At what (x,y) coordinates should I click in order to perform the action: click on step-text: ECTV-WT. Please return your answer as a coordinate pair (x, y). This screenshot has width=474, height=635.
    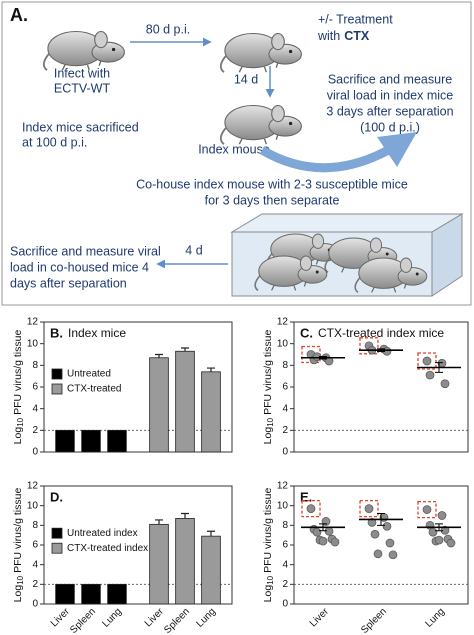
    Looking at the image, I should click on (82, 88).